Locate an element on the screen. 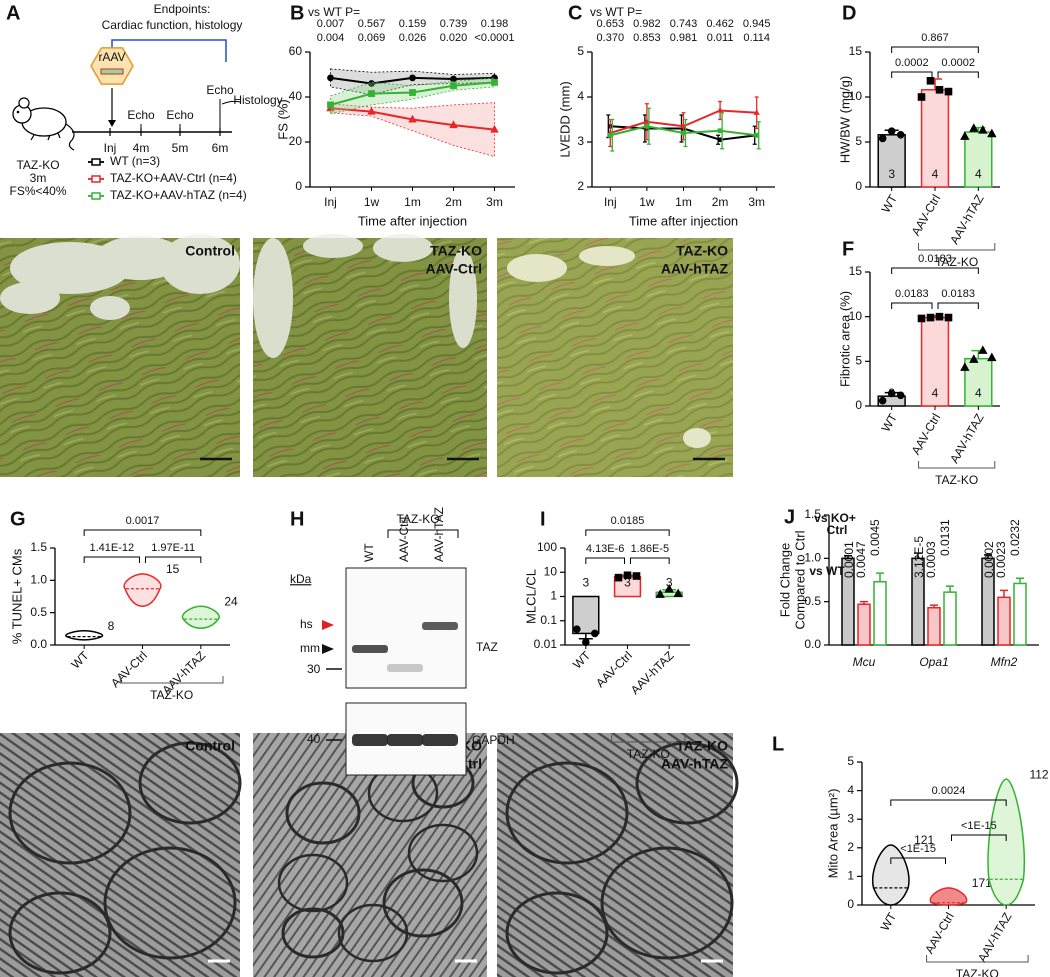 The height and width of the screenshot is (977, 1050). p-value: 0.945 is located at coordinates (757, 24).